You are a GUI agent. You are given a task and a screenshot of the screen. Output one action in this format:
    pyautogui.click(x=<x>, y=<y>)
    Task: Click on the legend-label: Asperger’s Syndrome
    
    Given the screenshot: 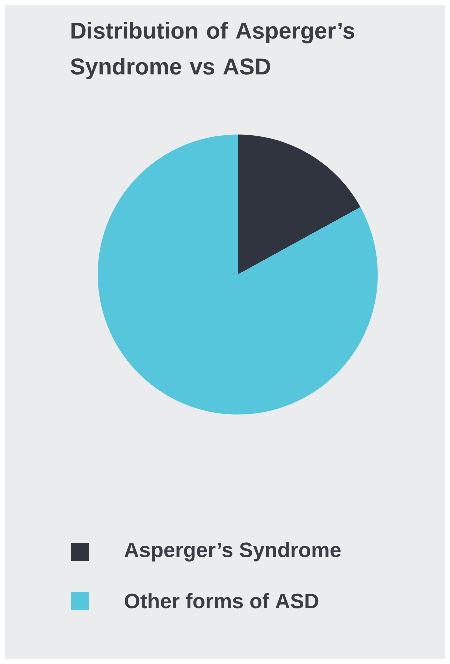 What is the action you would take?
    pyautogui.click(x=232, y=552)
    